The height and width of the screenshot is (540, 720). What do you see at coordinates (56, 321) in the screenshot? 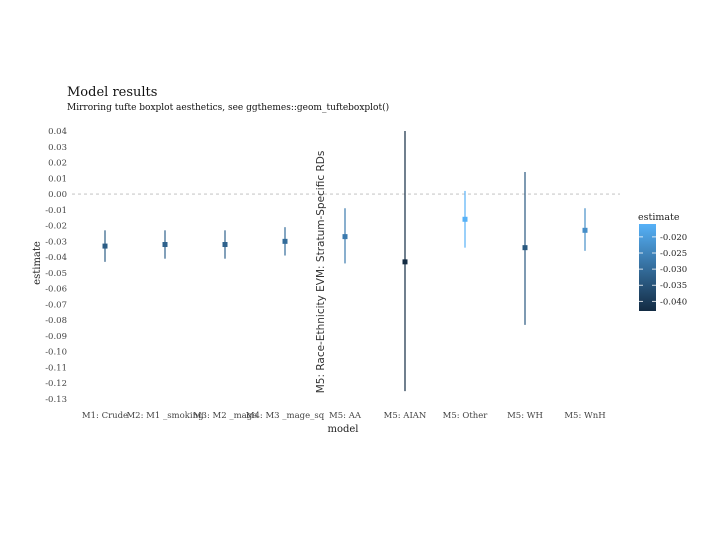
I see `y-tick-label: -0.08` at bounding box center [56, 321].